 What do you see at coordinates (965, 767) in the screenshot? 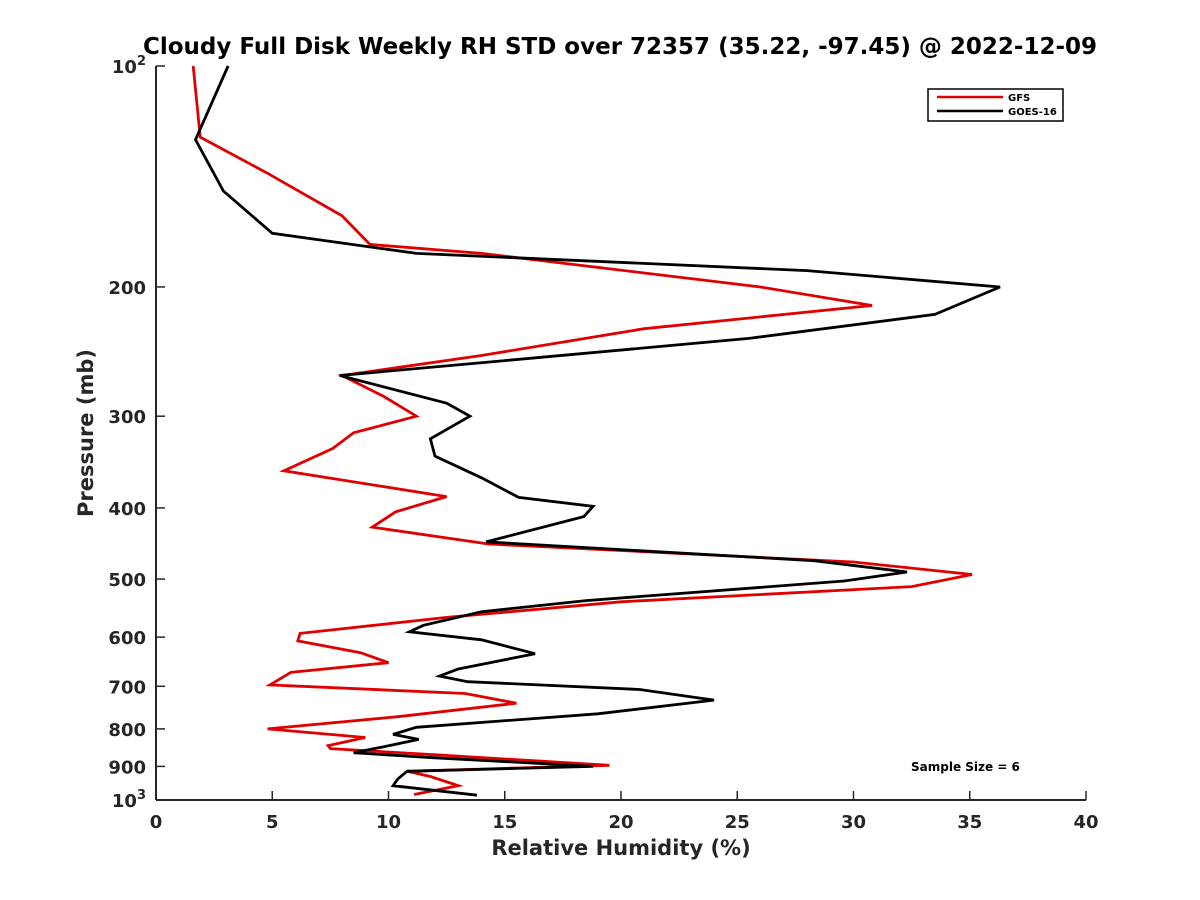
I see `sample-size-annotation: Sample Size = 6` at bounding box center [965, 767].